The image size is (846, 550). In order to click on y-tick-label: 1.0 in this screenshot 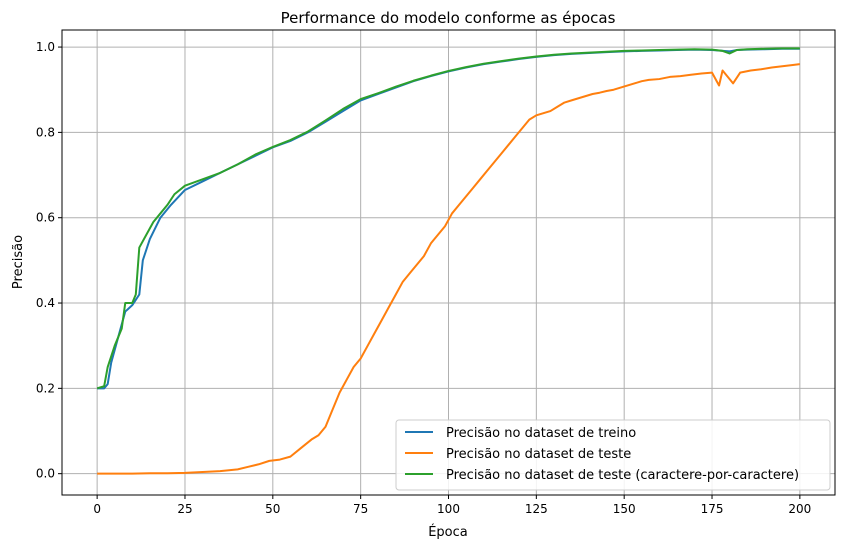, I will do `click(45, 47)`.